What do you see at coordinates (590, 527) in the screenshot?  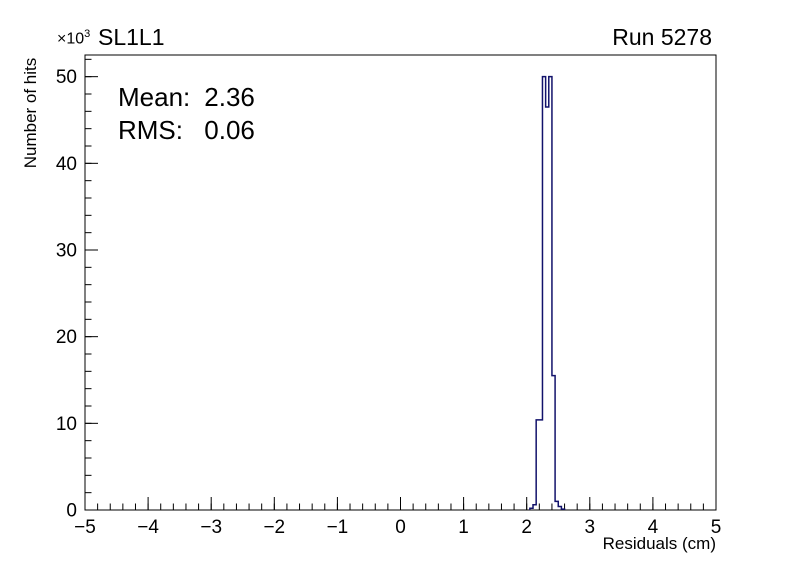 I see `svg-text: 3` at bounding box center [590, 527].